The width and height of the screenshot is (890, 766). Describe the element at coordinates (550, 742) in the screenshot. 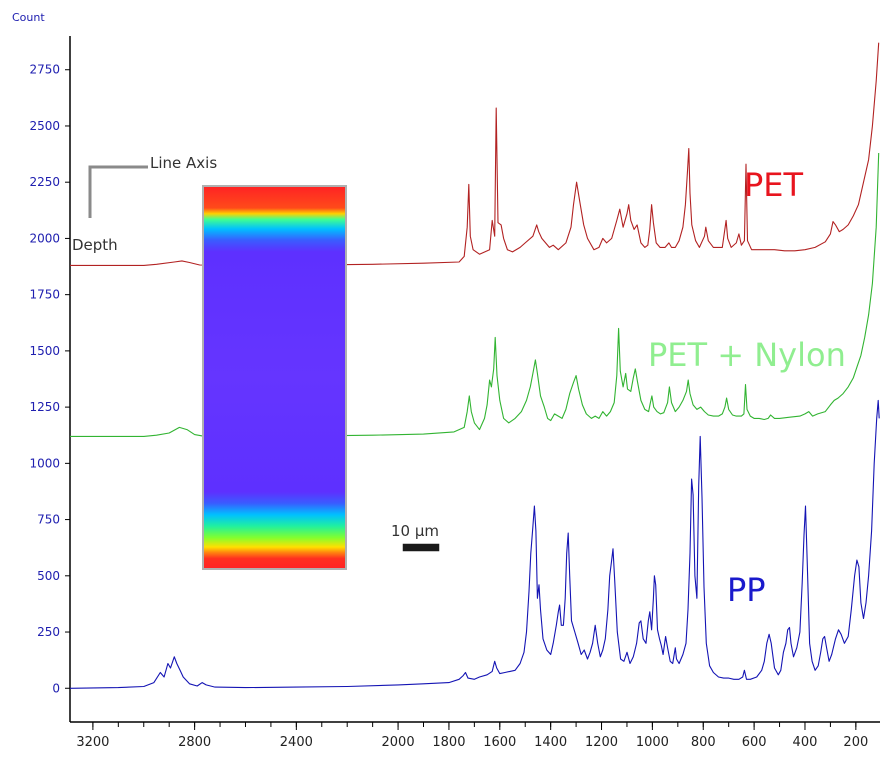

I see `x-tick-label: 1400` at that location.